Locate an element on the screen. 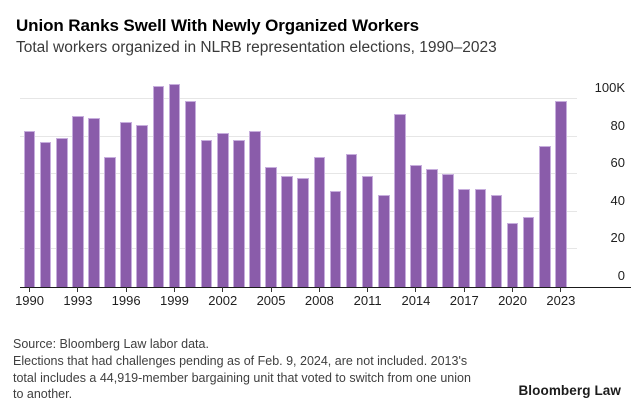 The width and height of the screenshot is (633, 407). x-axis-label-2023: 2023 is located at coordinates (561, 300).